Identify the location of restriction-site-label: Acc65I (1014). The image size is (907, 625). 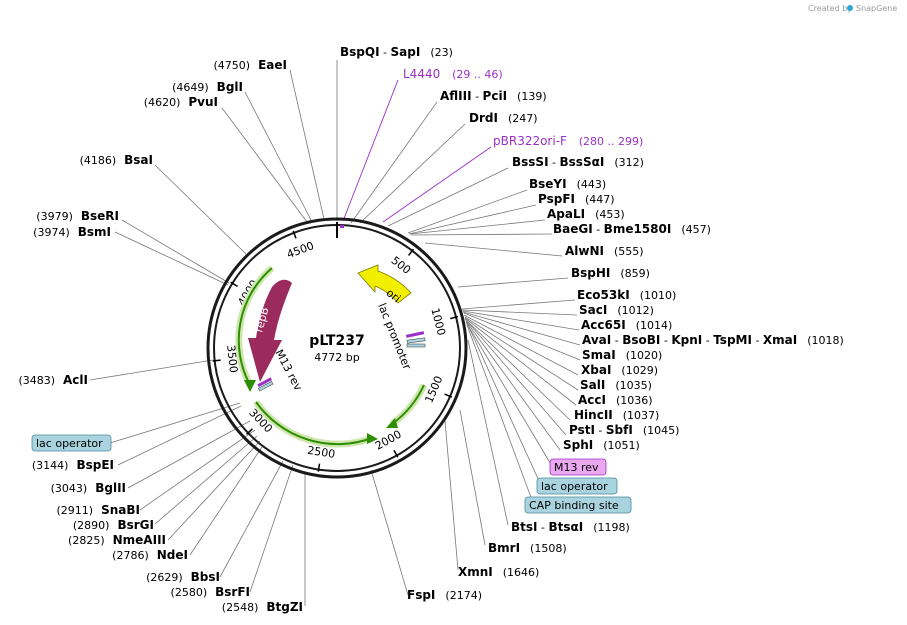
(626, 325).